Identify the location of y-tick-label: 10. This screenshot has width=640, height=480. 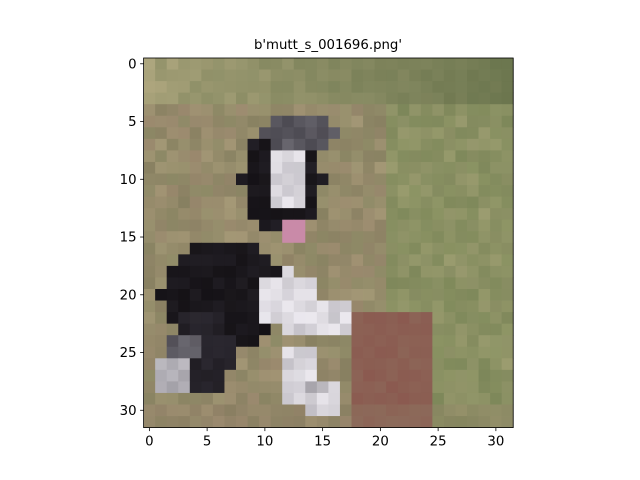
(128, 180).